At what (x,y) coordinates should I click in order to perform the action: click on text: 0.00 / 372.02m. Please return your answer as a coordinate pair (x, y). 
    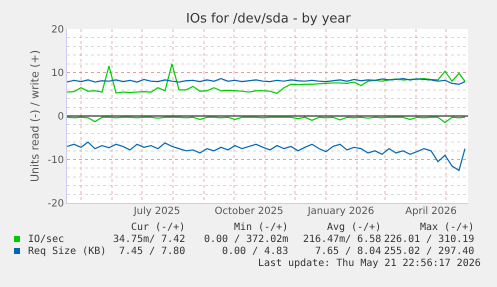
    Looking at the image, I should click on (246, 239).